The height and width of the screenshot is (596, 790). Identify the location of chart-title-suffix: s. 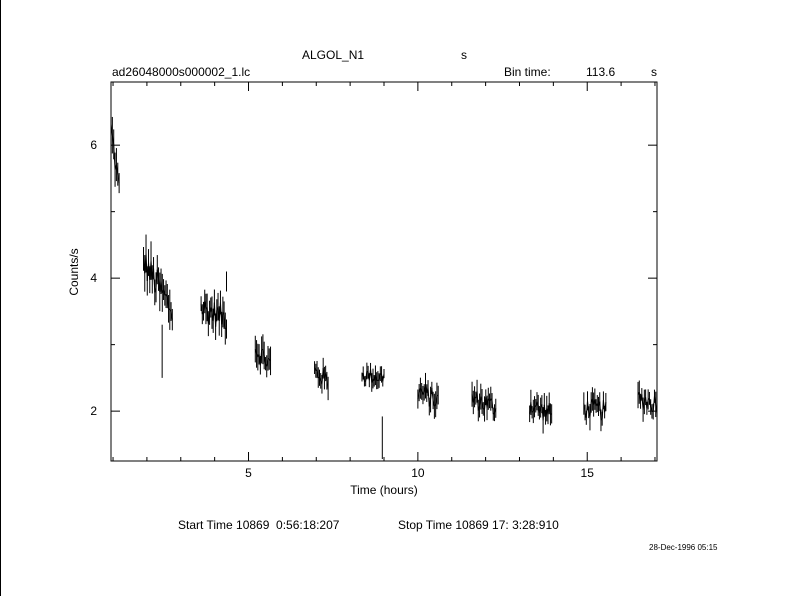
(464, 55).